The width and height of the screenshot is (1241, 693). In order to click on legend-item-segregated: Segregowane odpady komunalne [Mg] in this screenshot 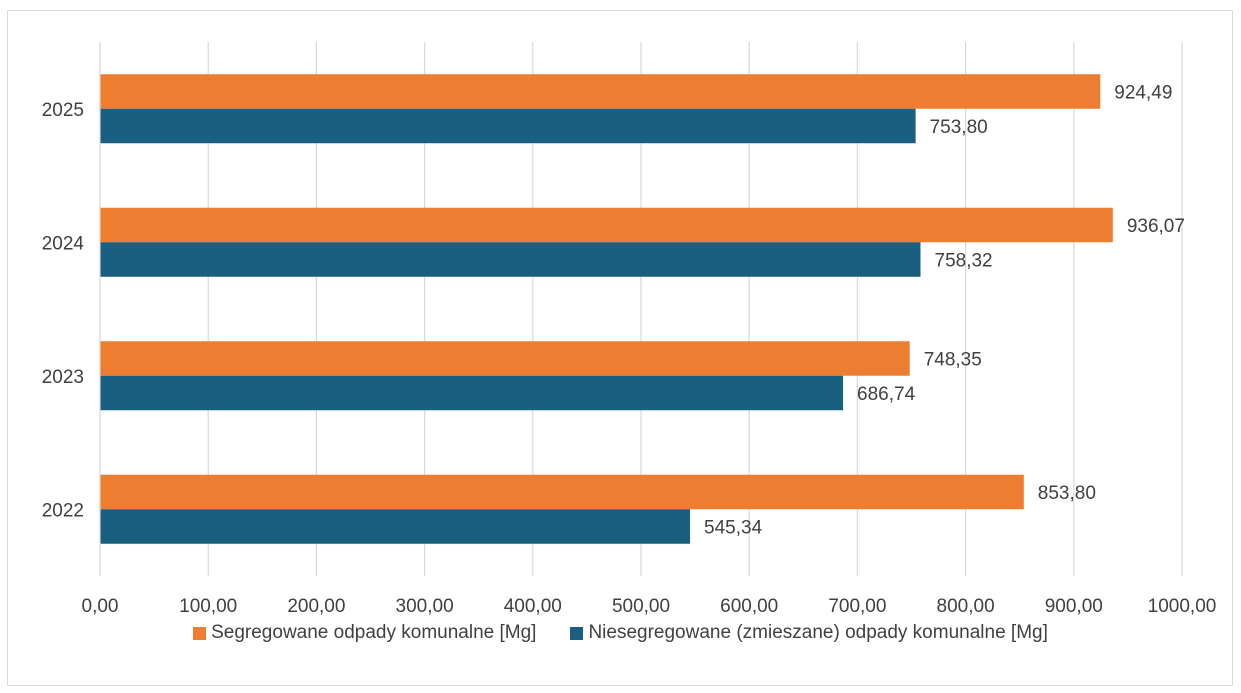, I will do `click(364, 633)`.